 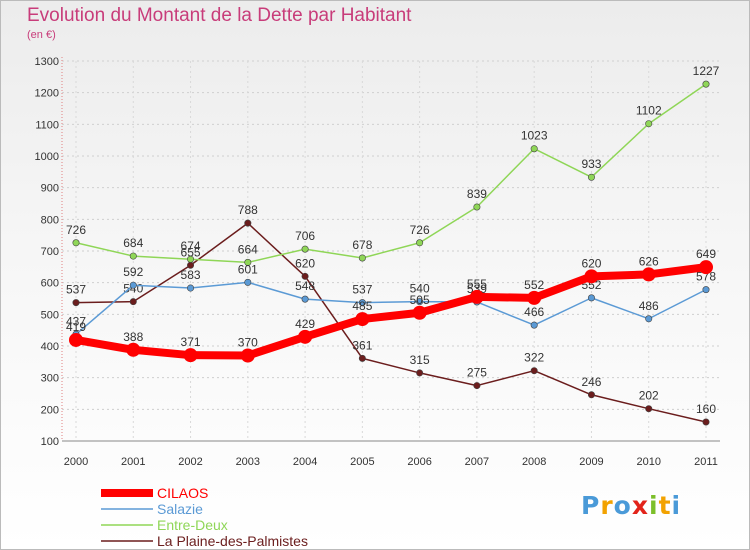 I want to click on data-label: 839, so click(x=477, y=194).